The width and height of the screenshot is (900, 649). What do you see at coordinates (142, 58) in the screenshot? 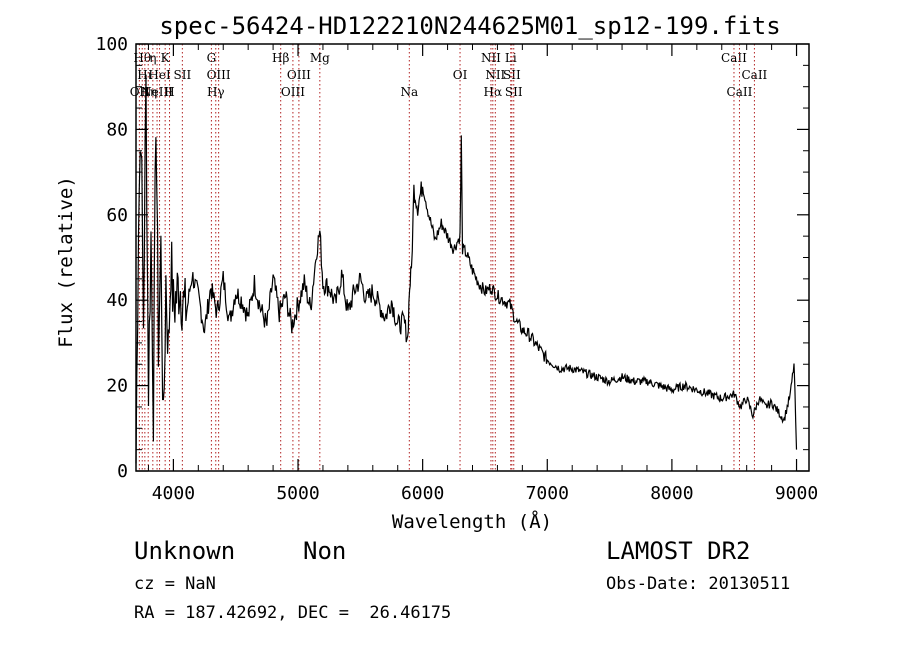
I see `line-marker-label: Hθ` at bounding box center [142, 58].